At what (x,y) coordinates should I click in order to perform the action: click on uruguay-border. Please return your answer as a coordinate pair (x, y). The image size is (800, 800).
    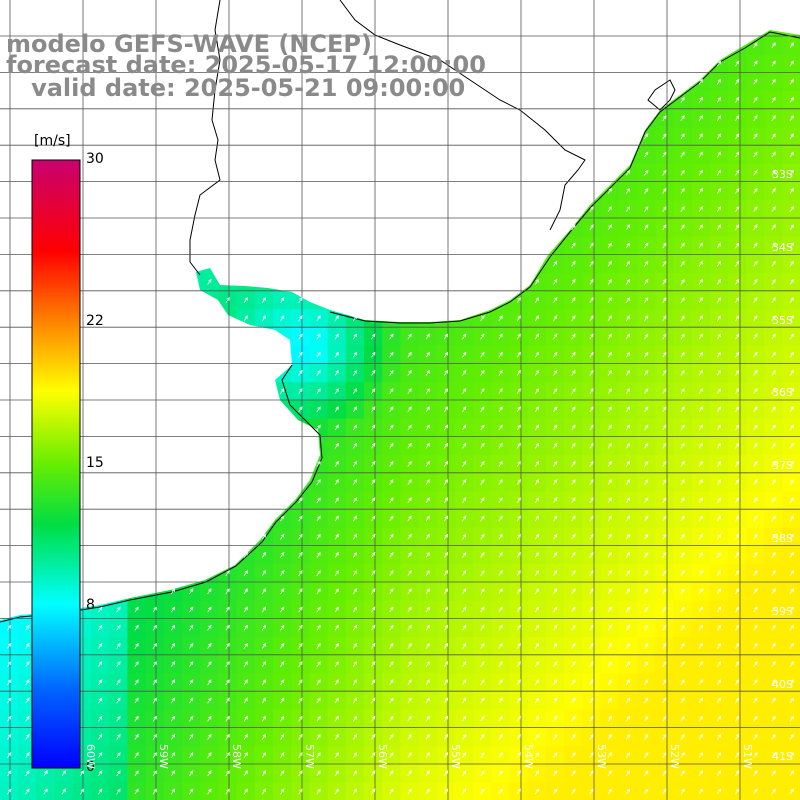
    Looking at the image, I should click on (462, 115).